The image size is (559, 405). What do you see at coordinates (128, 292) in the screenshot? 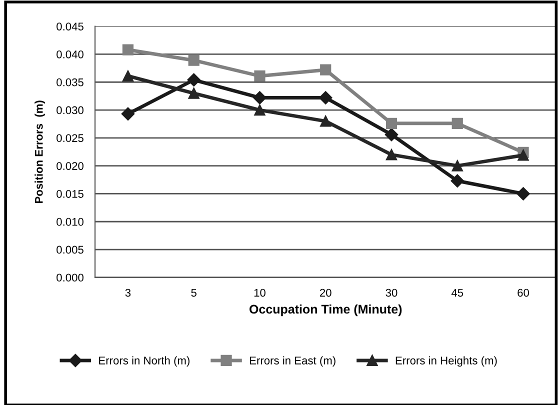
I see `x-tick-label: 3` at bounding box center [128, 292].